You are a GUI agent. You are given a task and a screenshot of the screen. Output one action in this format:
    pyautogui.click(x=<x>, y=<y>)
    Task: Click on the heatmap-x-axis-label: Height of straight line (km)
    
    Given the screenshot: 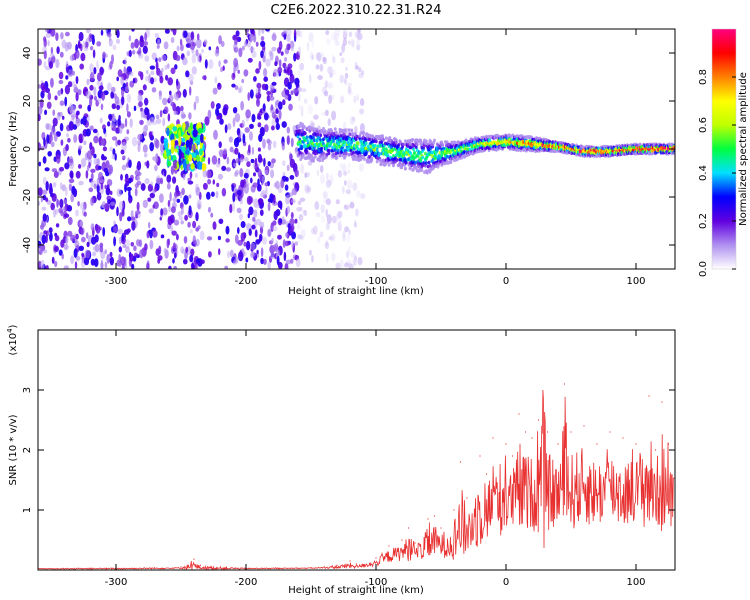 What is the action you would take?
    pyautogui.click(x=356, y=291)
    